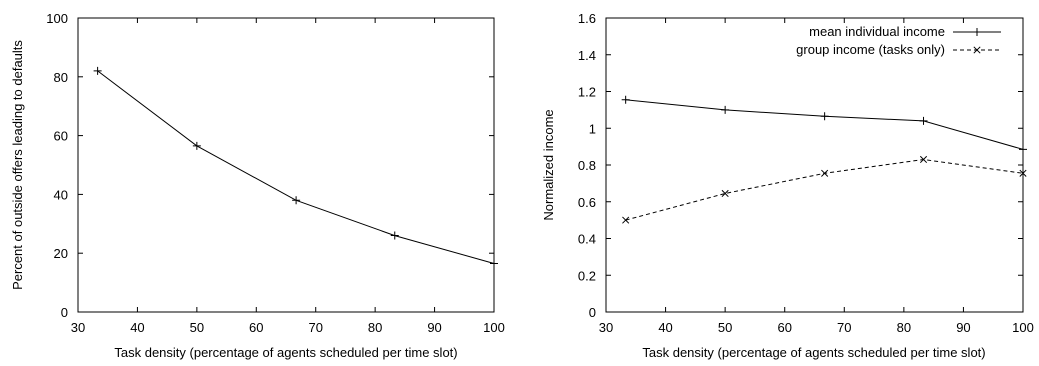  What do you see at coordinates (904, 327) in the screenshot?
I see `right-x-tick-label: 80` at bounding box center [904, 327].